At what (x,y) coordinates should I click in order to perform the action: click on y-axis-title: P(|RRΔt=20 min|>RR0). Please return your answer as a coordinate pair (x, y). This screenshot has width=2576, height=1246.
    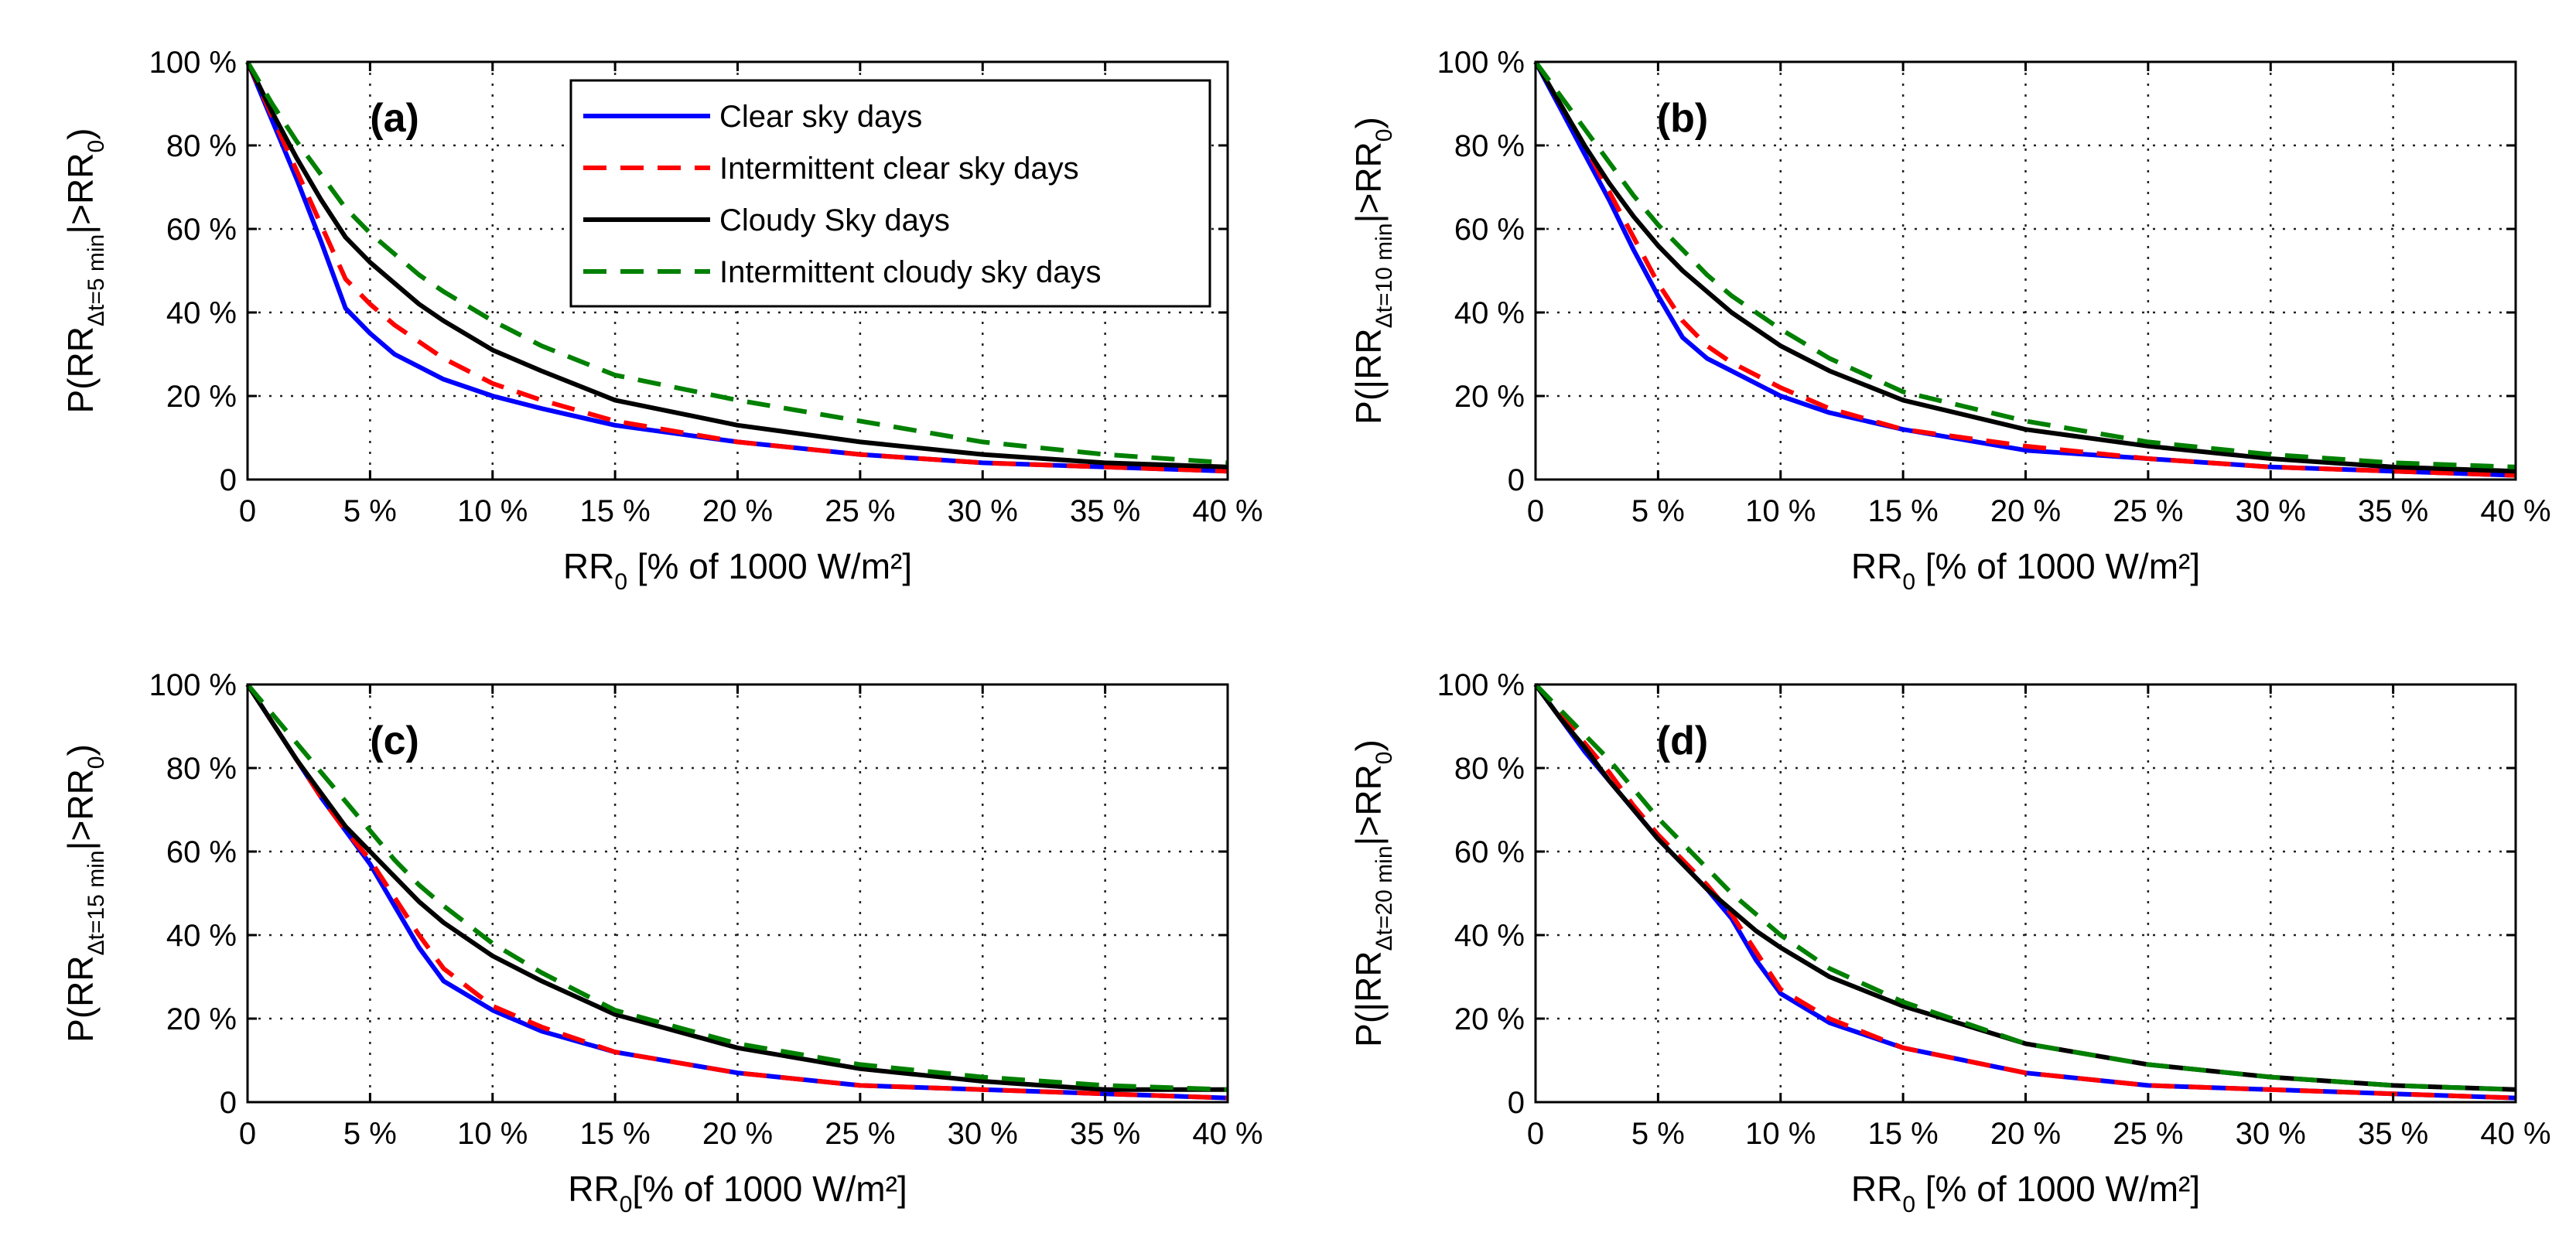
    Looking at the image, I should click on (1372, 893).